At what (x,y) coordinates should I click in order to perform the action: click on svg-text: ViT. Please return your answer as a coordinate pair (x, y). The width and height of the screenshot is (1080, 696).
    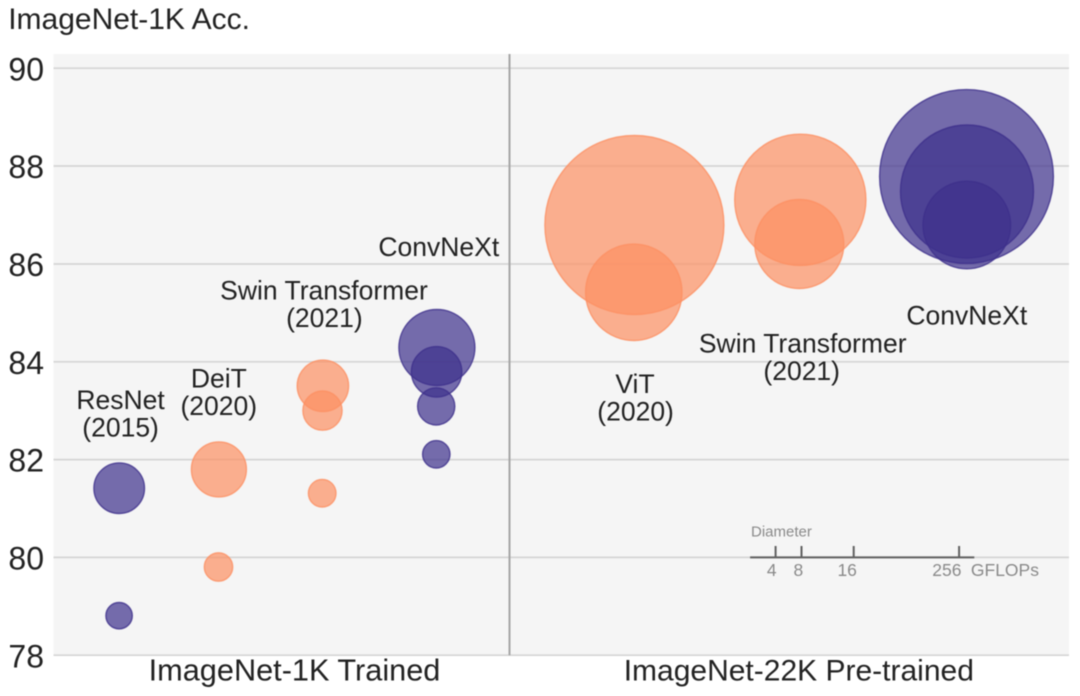
    Looking at the image, I should click on (634, 384).